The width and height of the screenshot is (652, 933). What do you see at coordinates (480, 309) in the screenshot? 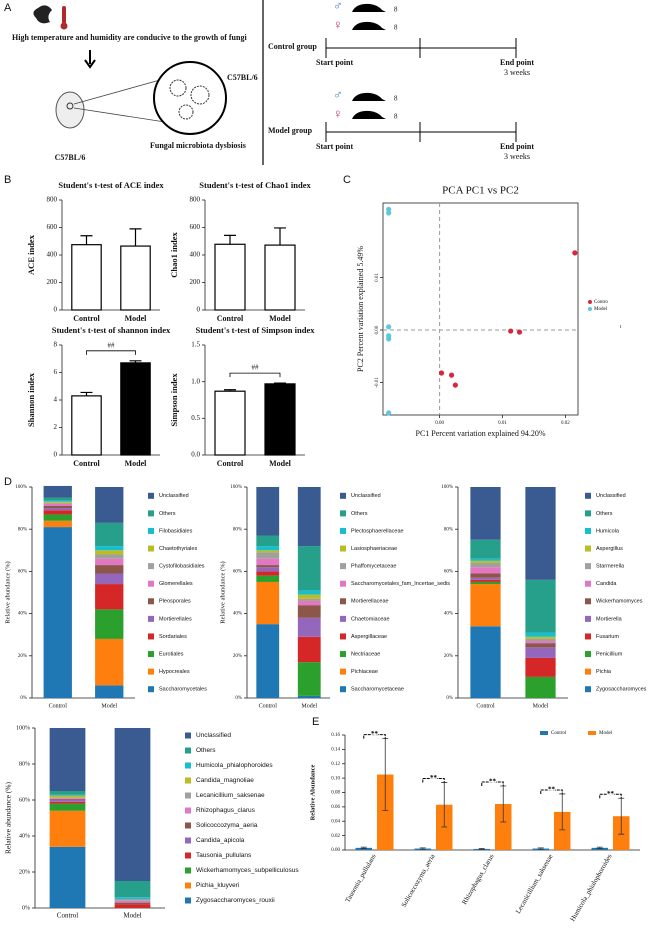
I see `plot-frame` at bounding box center [480, 309].